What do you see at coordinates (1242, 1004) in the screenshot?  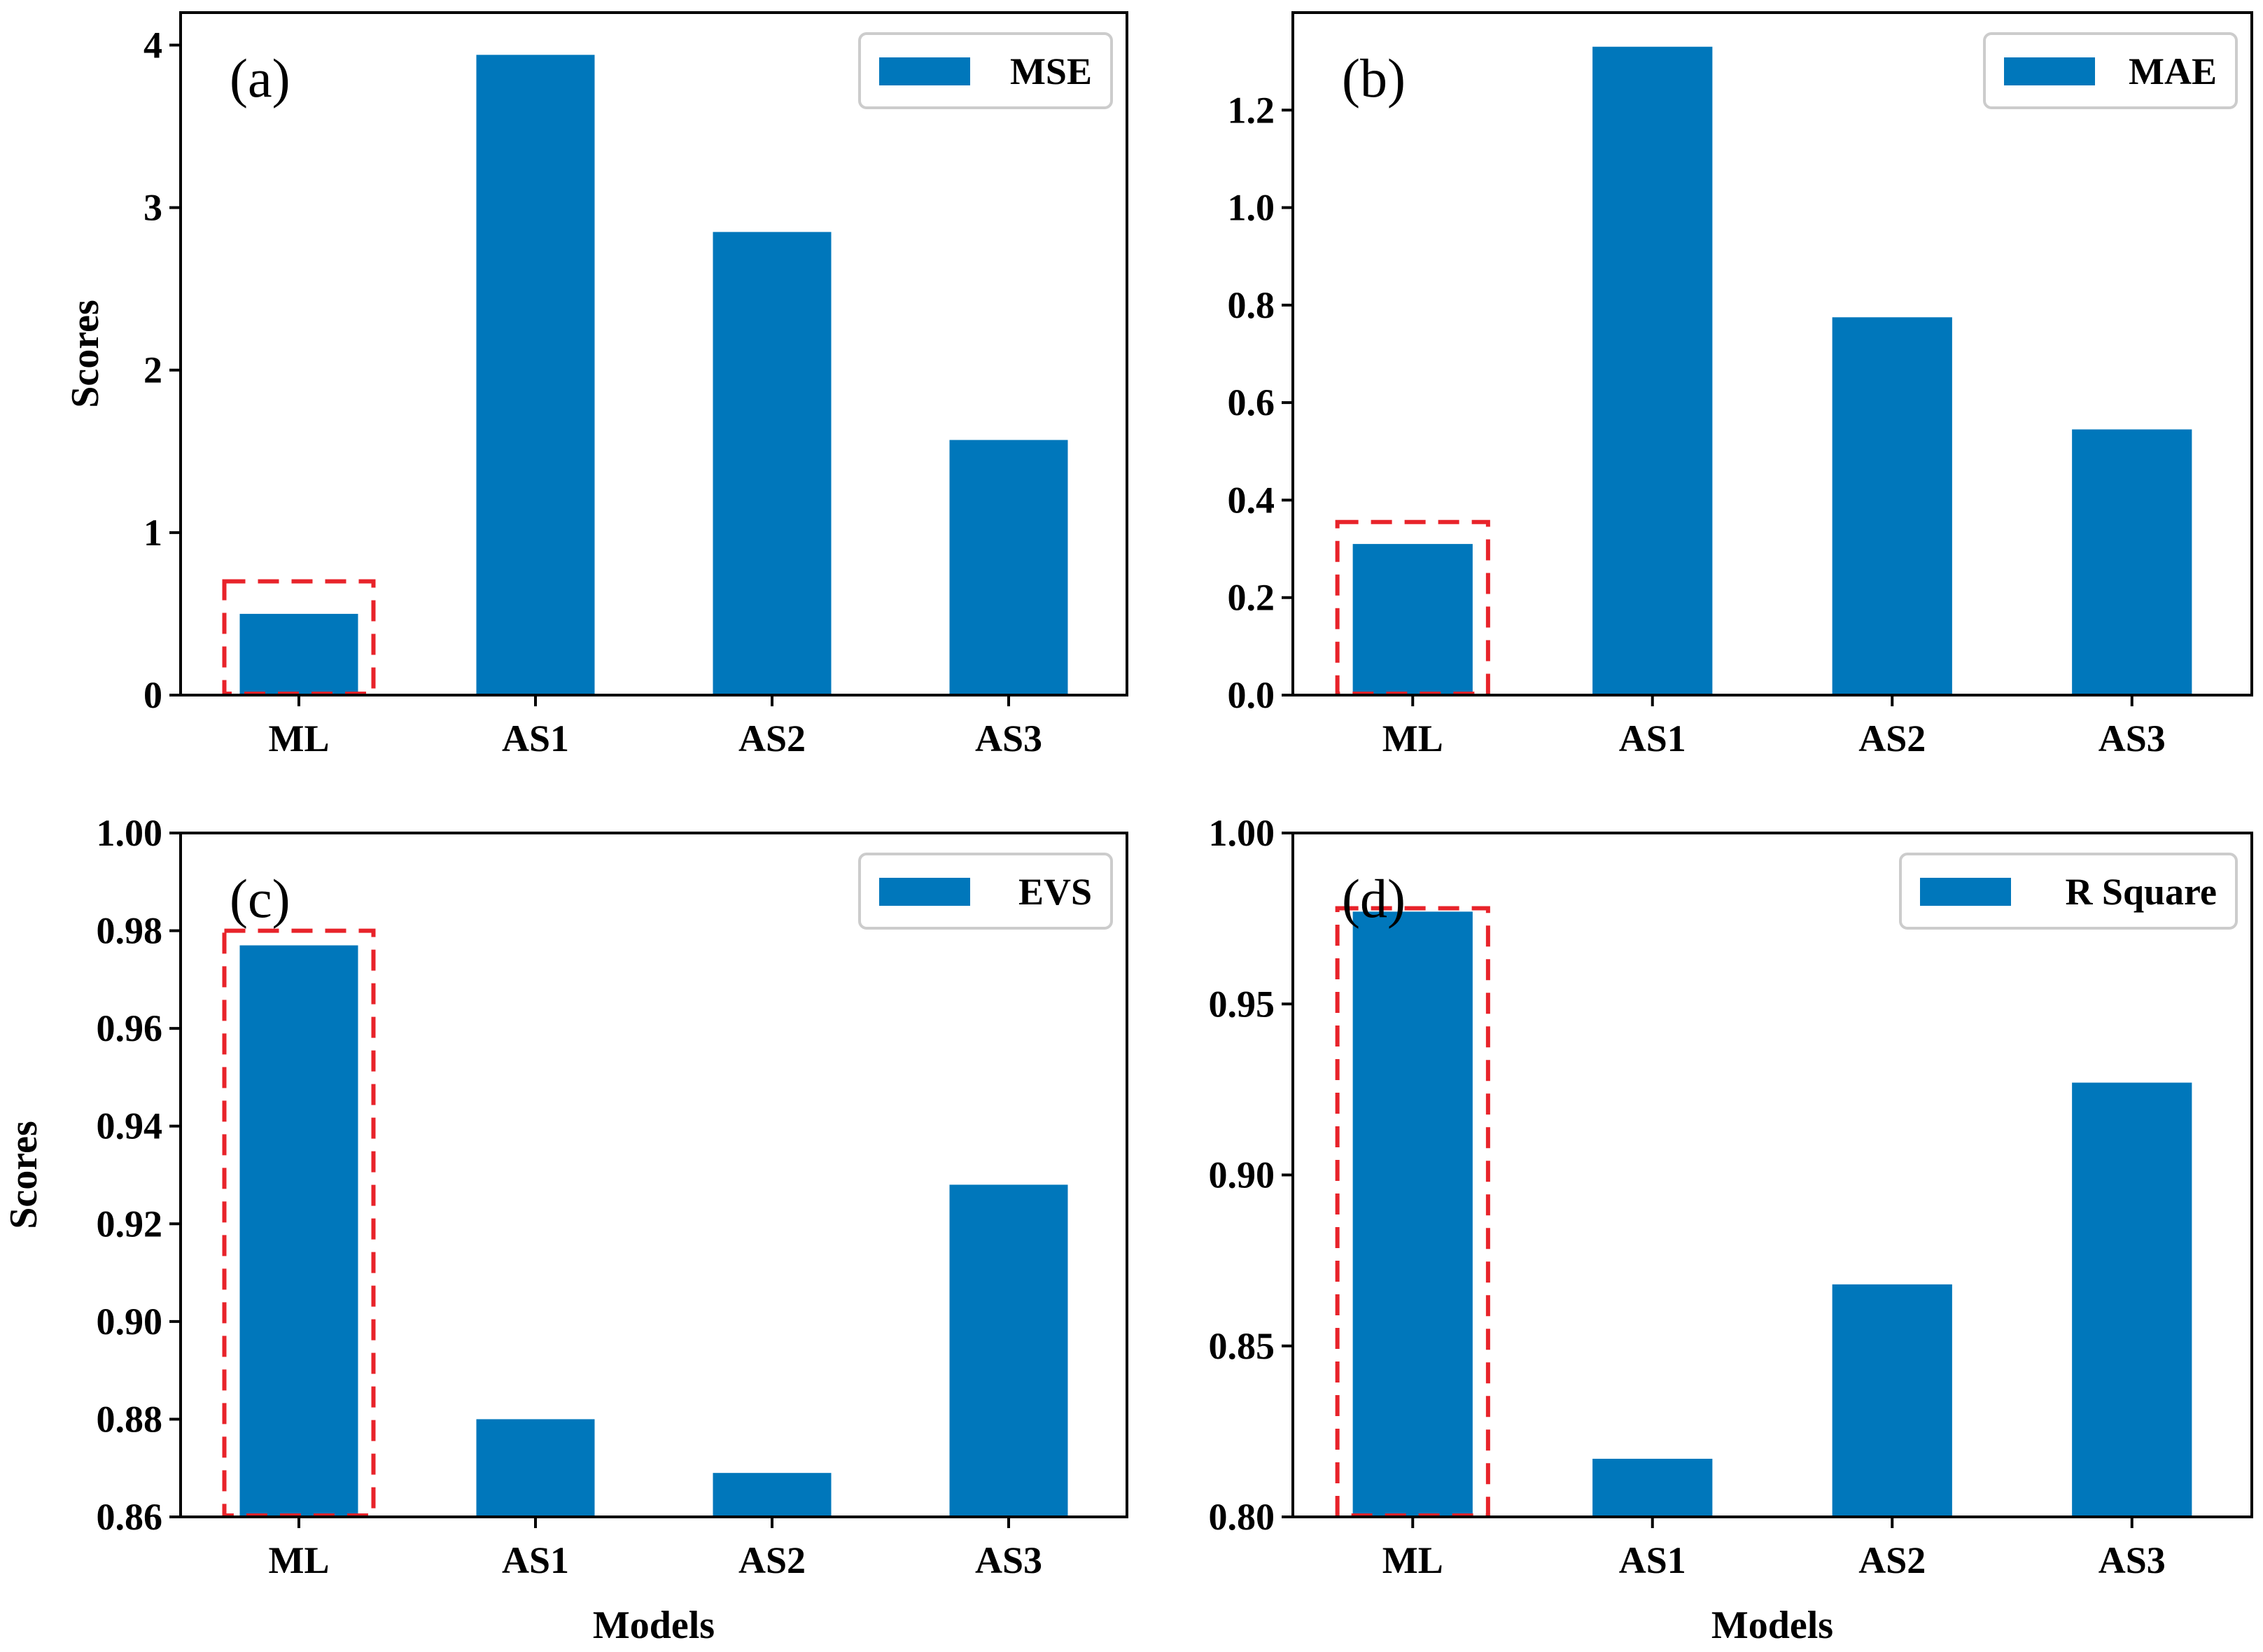 I see `ytick-label-d: 0.95` at bounding box center [1242, 1004].